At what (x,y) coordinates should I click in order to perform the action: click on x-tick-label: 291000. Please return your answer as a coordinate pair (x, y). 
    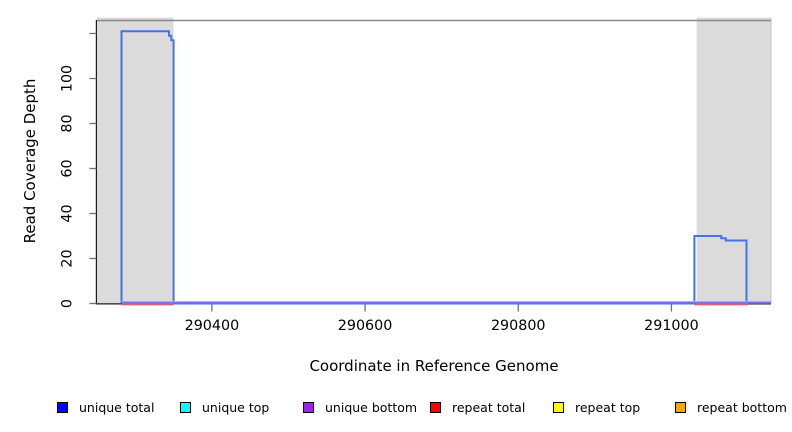
    Looking at the image, I should click on (671, 326).